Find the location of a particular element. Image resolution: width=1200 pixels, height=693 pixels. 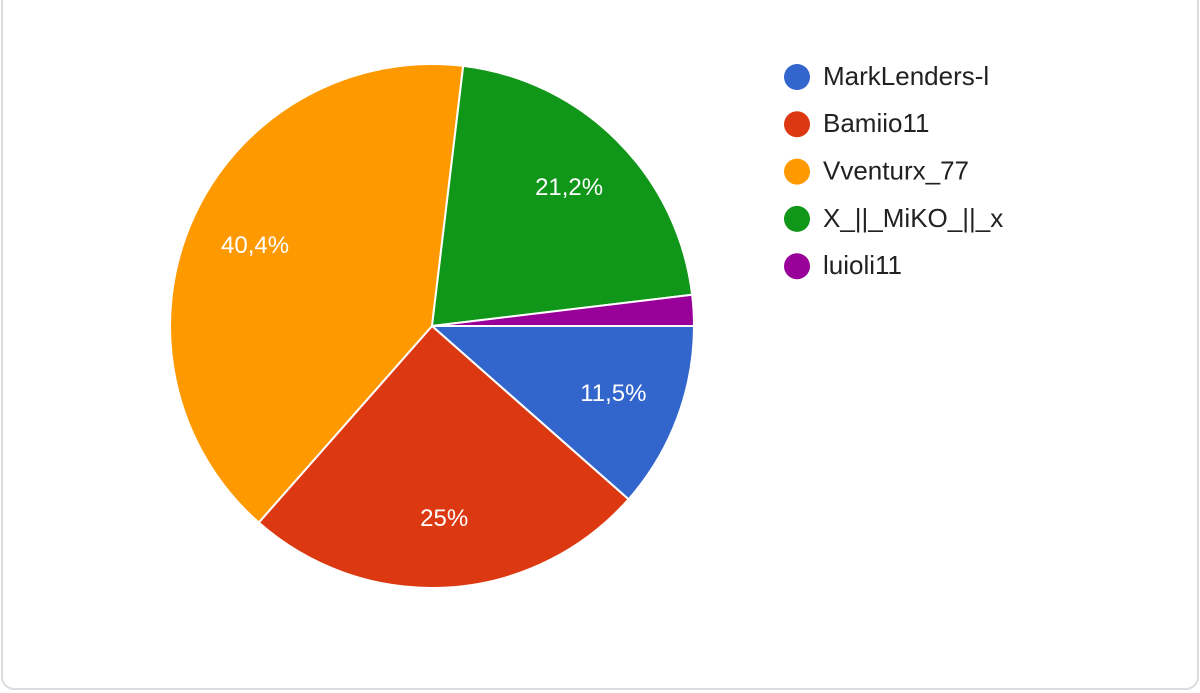

slice-label: 11,5% is located at coordinates (613, 393).